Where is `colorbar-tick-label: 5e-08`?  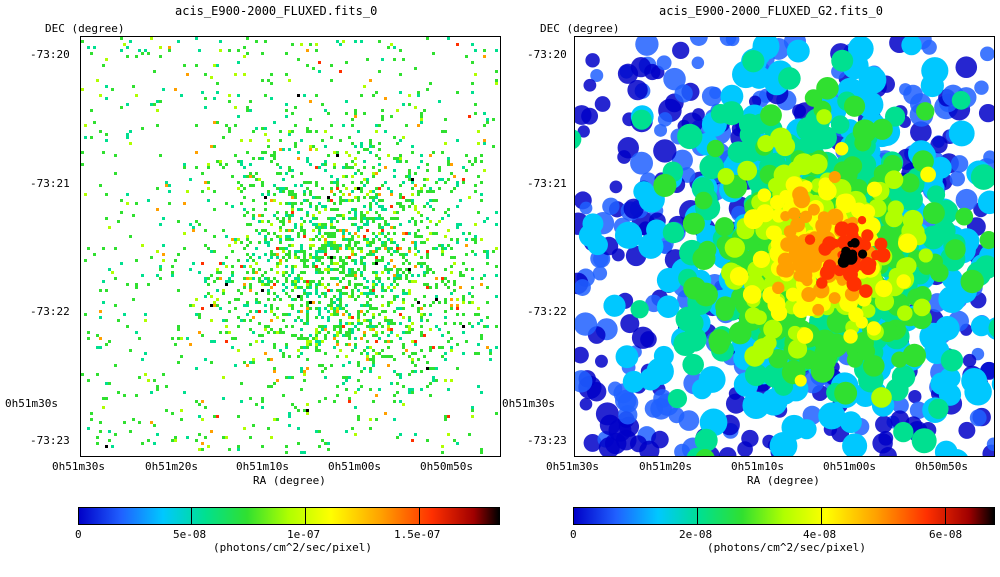 colorbar-tick-label: 5e-08 is located at coordinates (190, 534).